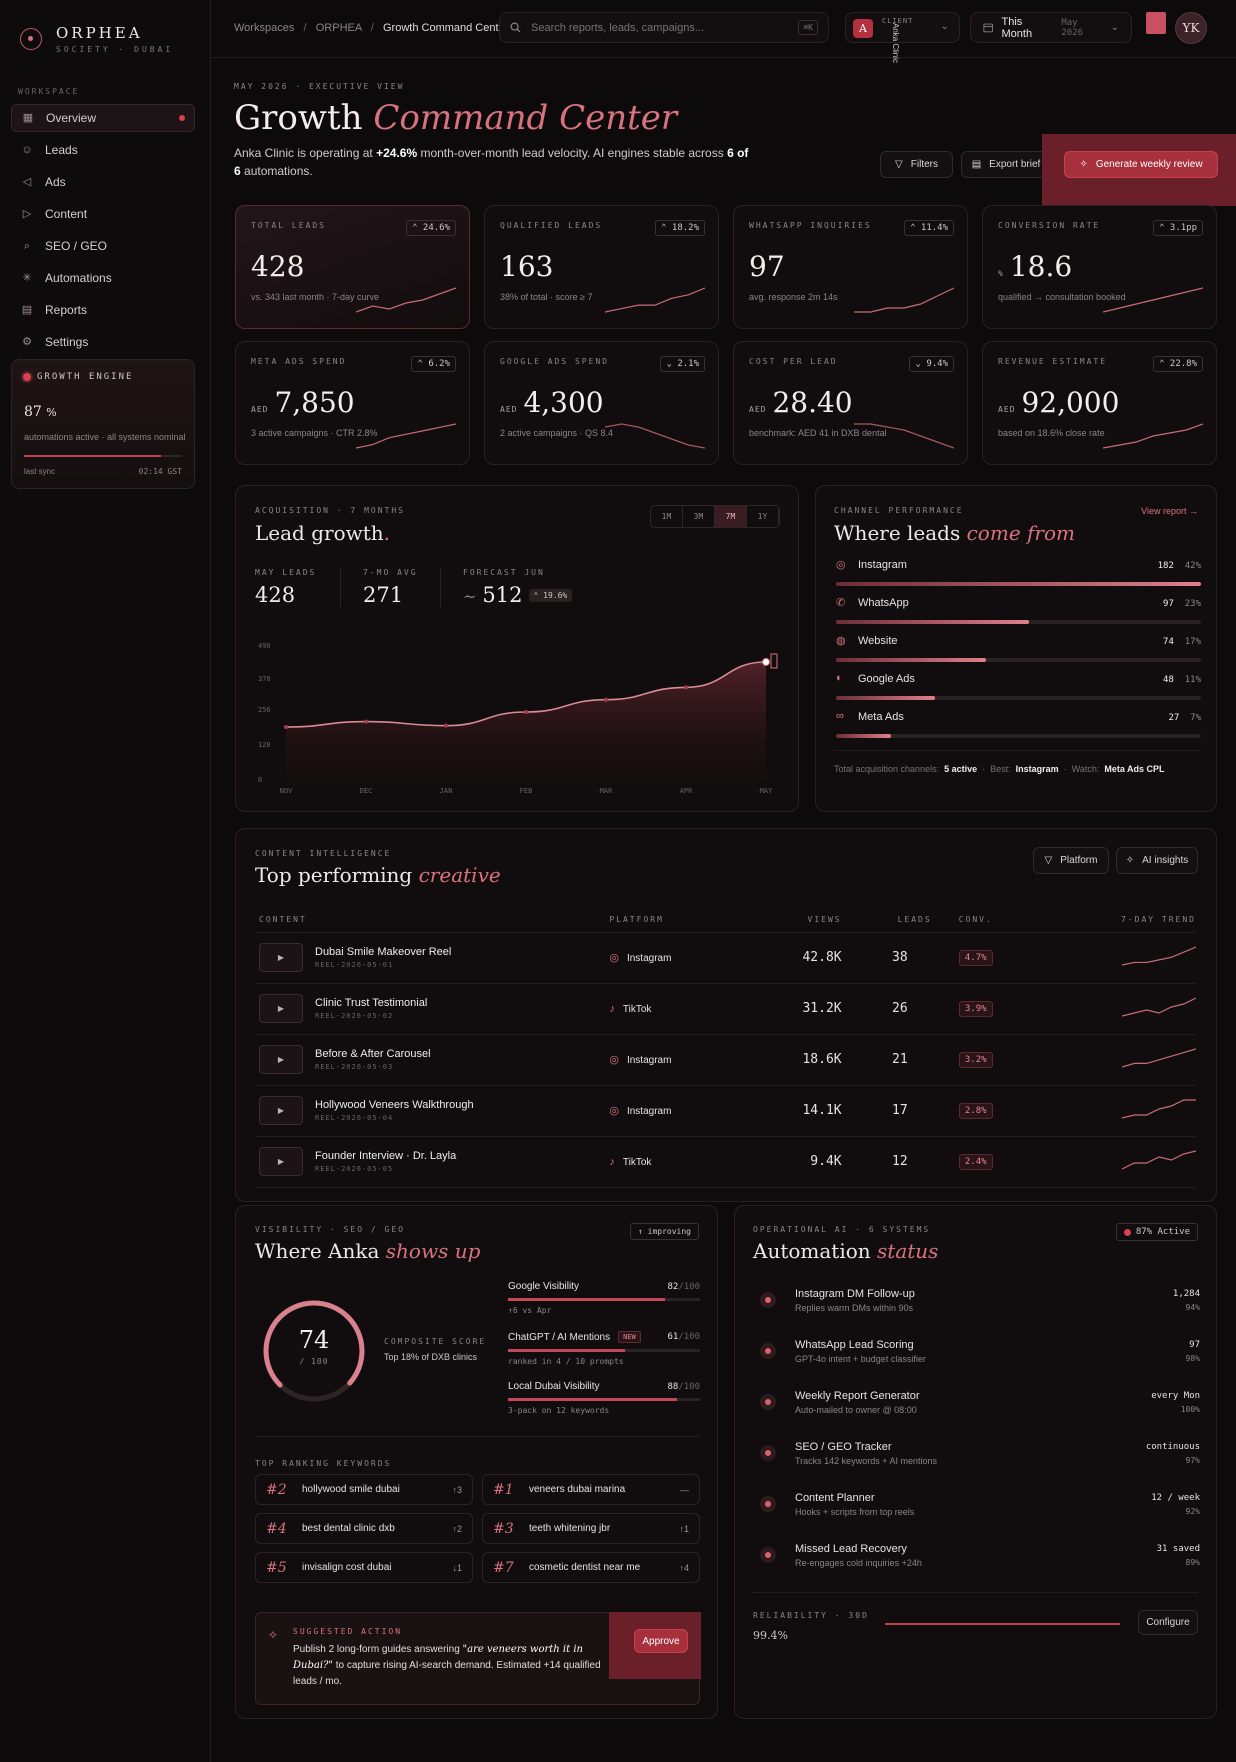 Image resolution: width=1236 pixels, height=1762 pixels. Describe the element at coordinates (840, 716) in the screenshot. I see `meta-icon: ∞` at that location.